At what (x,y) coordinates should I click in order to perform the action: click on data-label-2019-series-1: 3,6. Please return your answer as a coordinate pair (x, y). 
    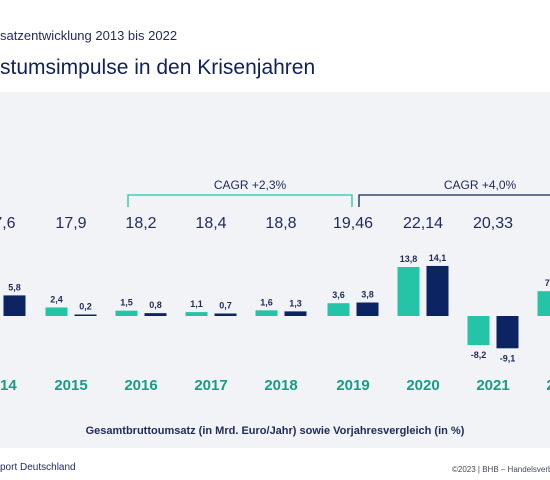
    Looking at the image, I should click on (338, 295).